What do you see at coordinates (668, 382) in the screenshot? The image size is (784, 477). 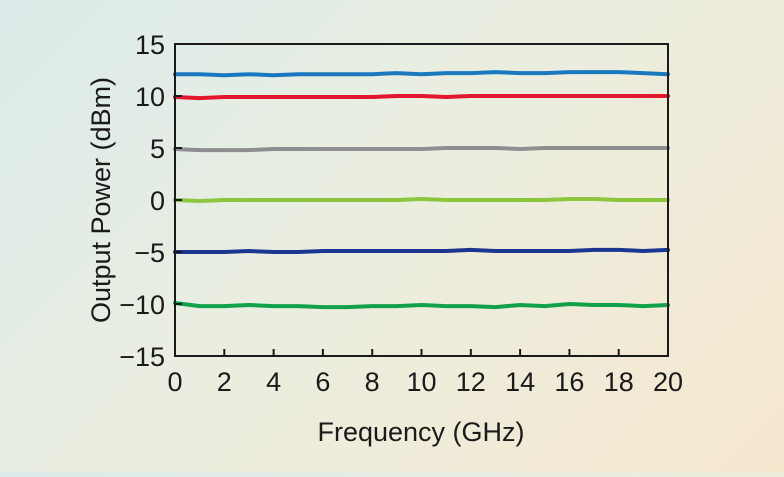 I see `x-tick-label: 20` at bounding box center [668, 382].